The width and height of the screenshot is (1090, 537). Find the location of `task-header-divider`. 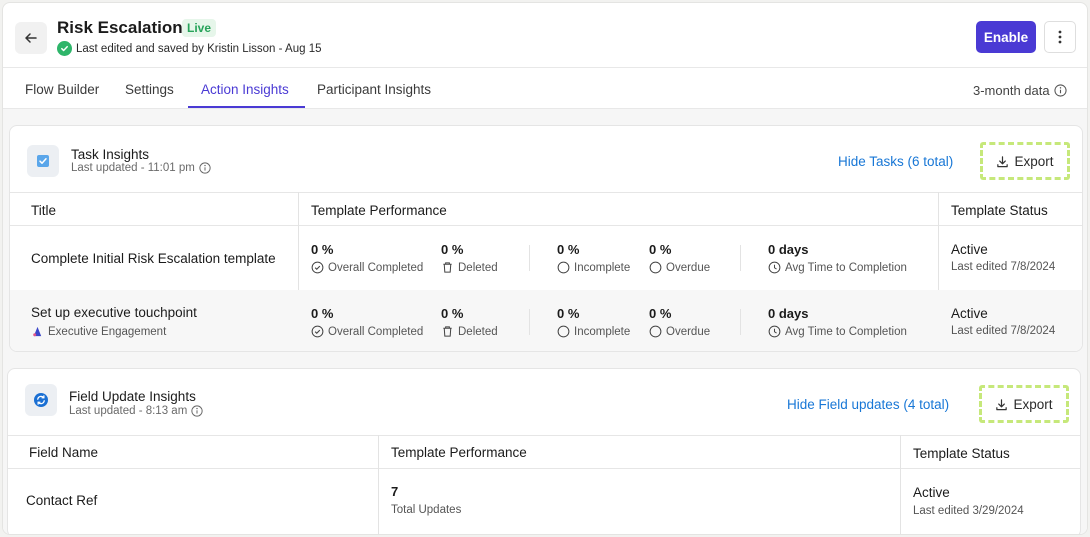

task-header-divider is located at coordinates (546, 192).